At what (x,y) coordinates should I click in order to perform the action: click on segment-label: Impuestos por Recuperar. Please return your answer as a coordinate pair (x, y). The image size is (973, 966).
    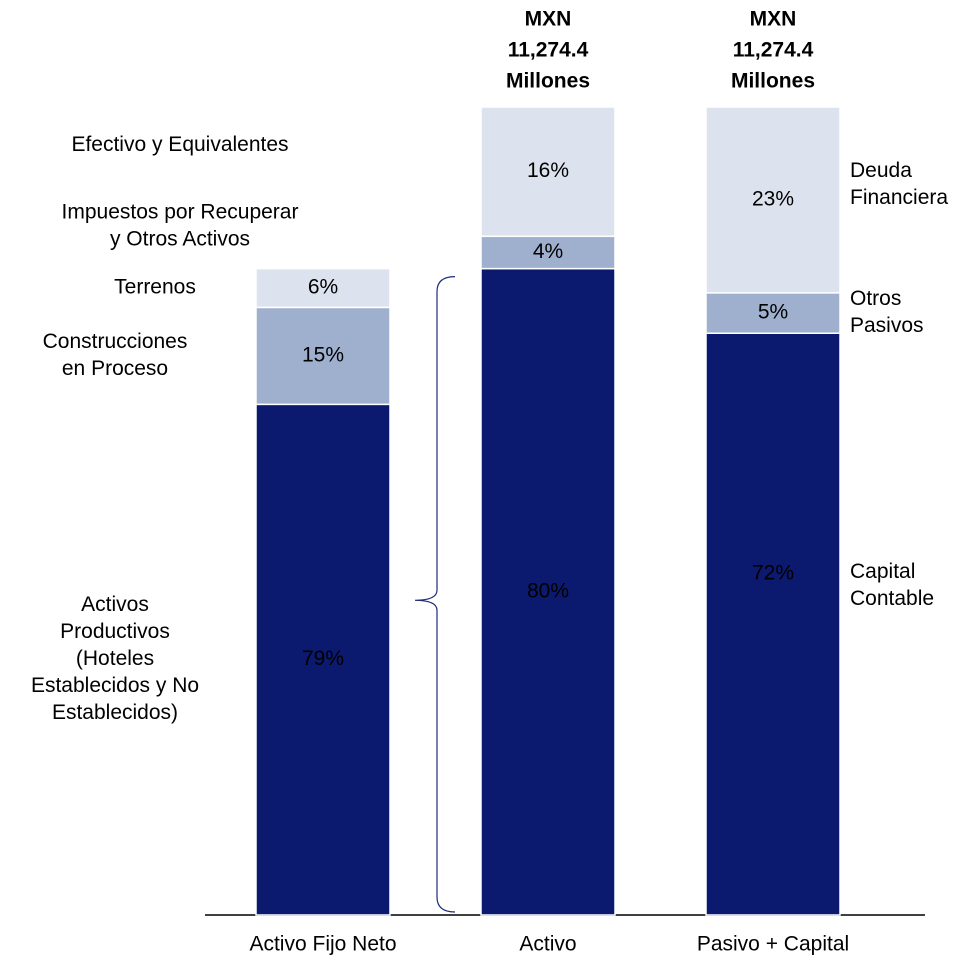
    Looking at the image, I should click on (180, 211).